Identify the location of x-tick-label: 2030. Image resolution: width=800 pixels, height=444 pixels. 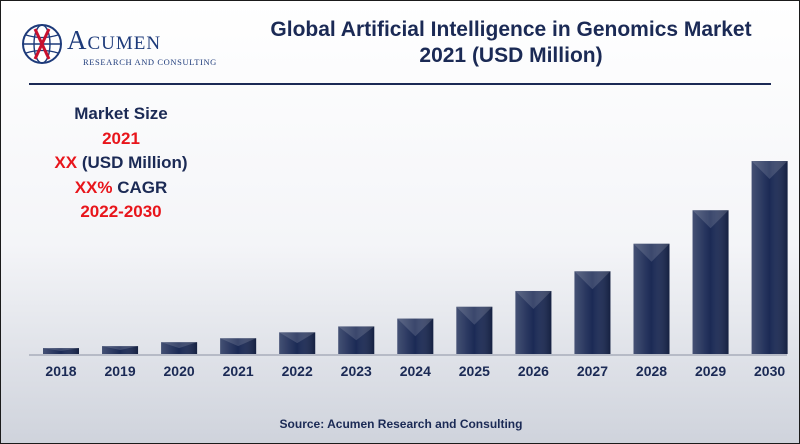
(769, 371).